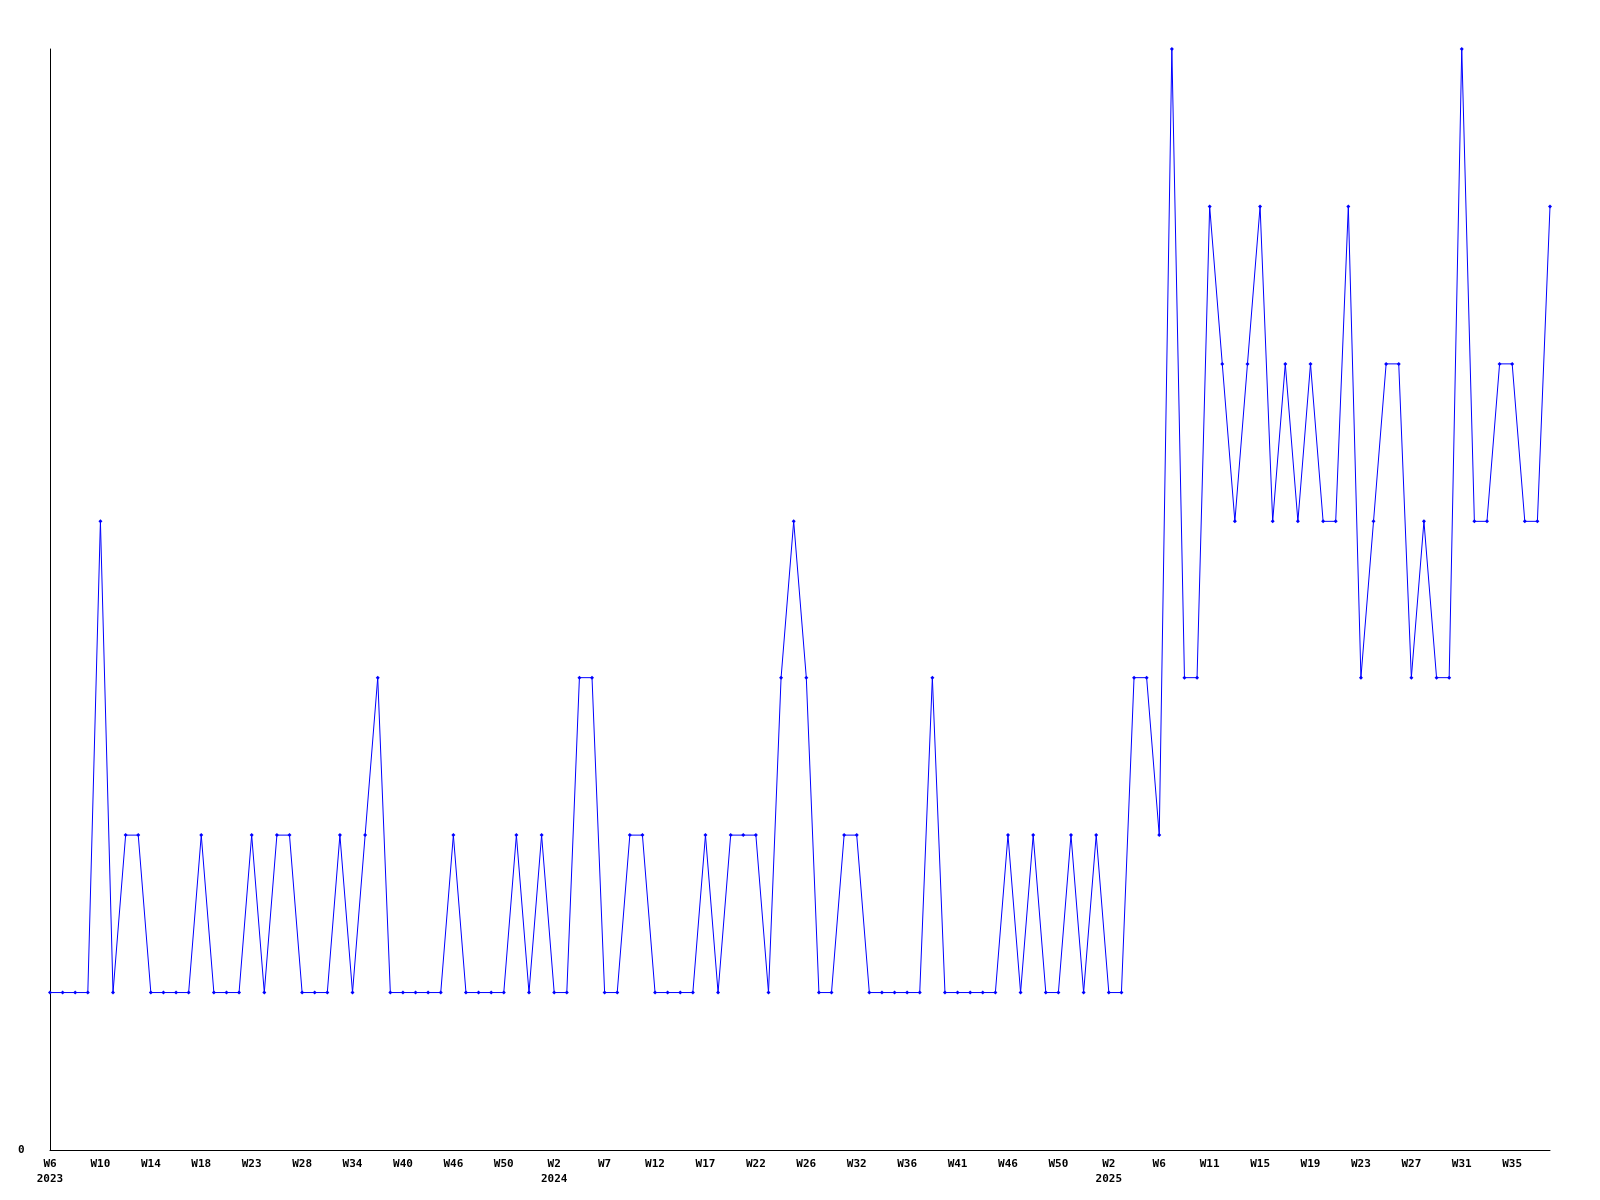 This screenshot has width=1600, height=1200. What do you see at coordinates (50, 1171) in the screenshot?
I see `x-tick-label: W6 2023` at bounding box center [50, 1171].